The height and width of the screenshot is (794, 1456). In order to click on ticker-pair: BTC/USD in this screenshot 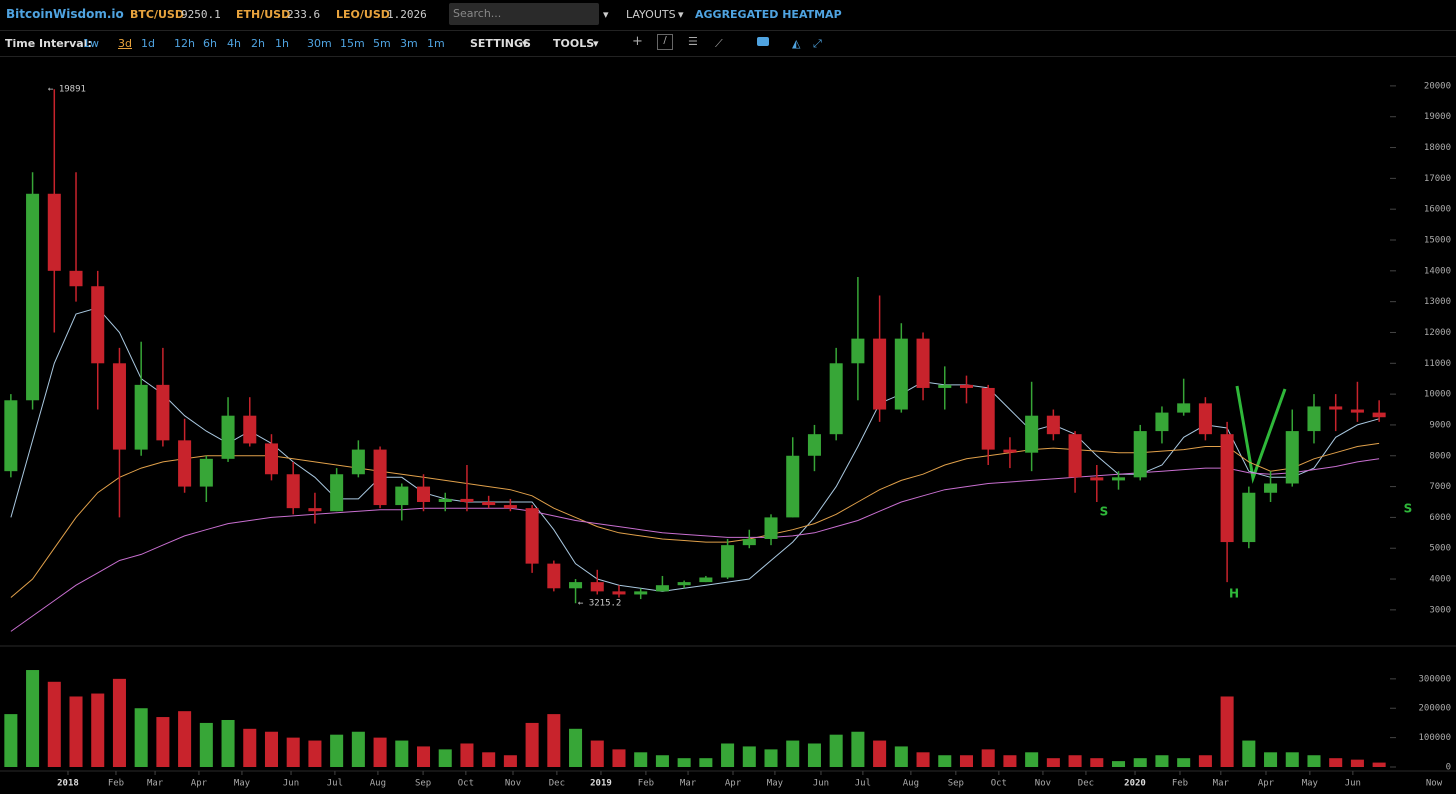, I will do `click(157, 14)`.